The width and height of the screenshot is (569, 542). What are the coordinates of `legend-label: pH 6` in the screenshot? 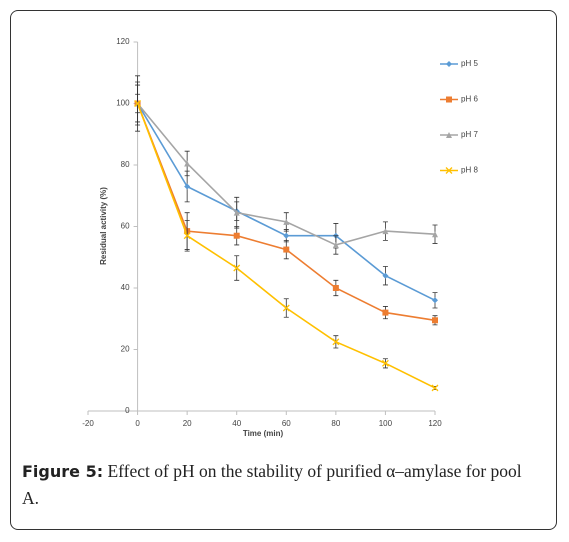 It's located at (469, 99).